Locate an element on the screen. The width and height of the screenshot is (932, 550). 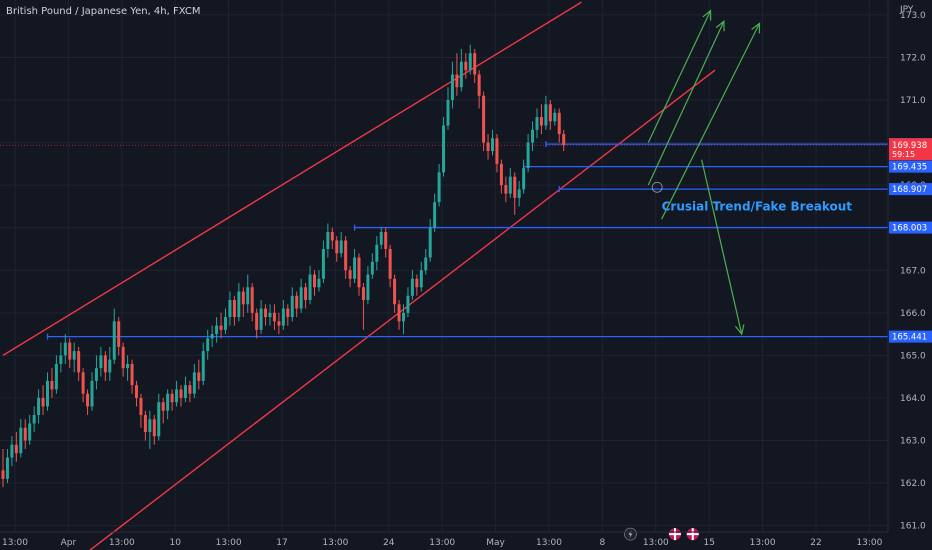
price-level-badge-label: 168.907 is located at coordinates (909, 190).